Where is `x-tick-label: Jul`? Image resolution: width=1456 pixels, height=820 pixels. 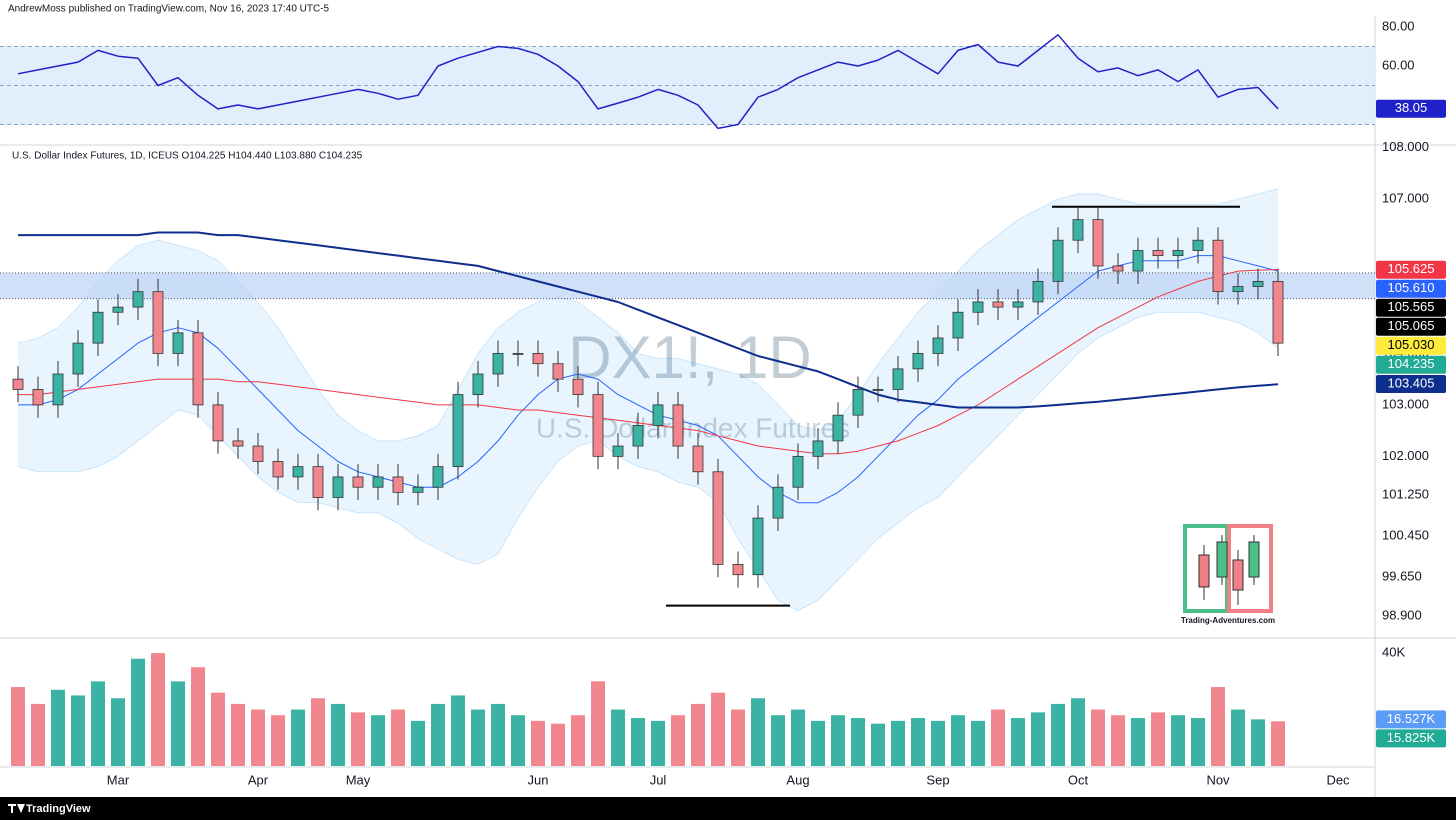 x-tick-label: Jul is located at coordinates (658, 779).